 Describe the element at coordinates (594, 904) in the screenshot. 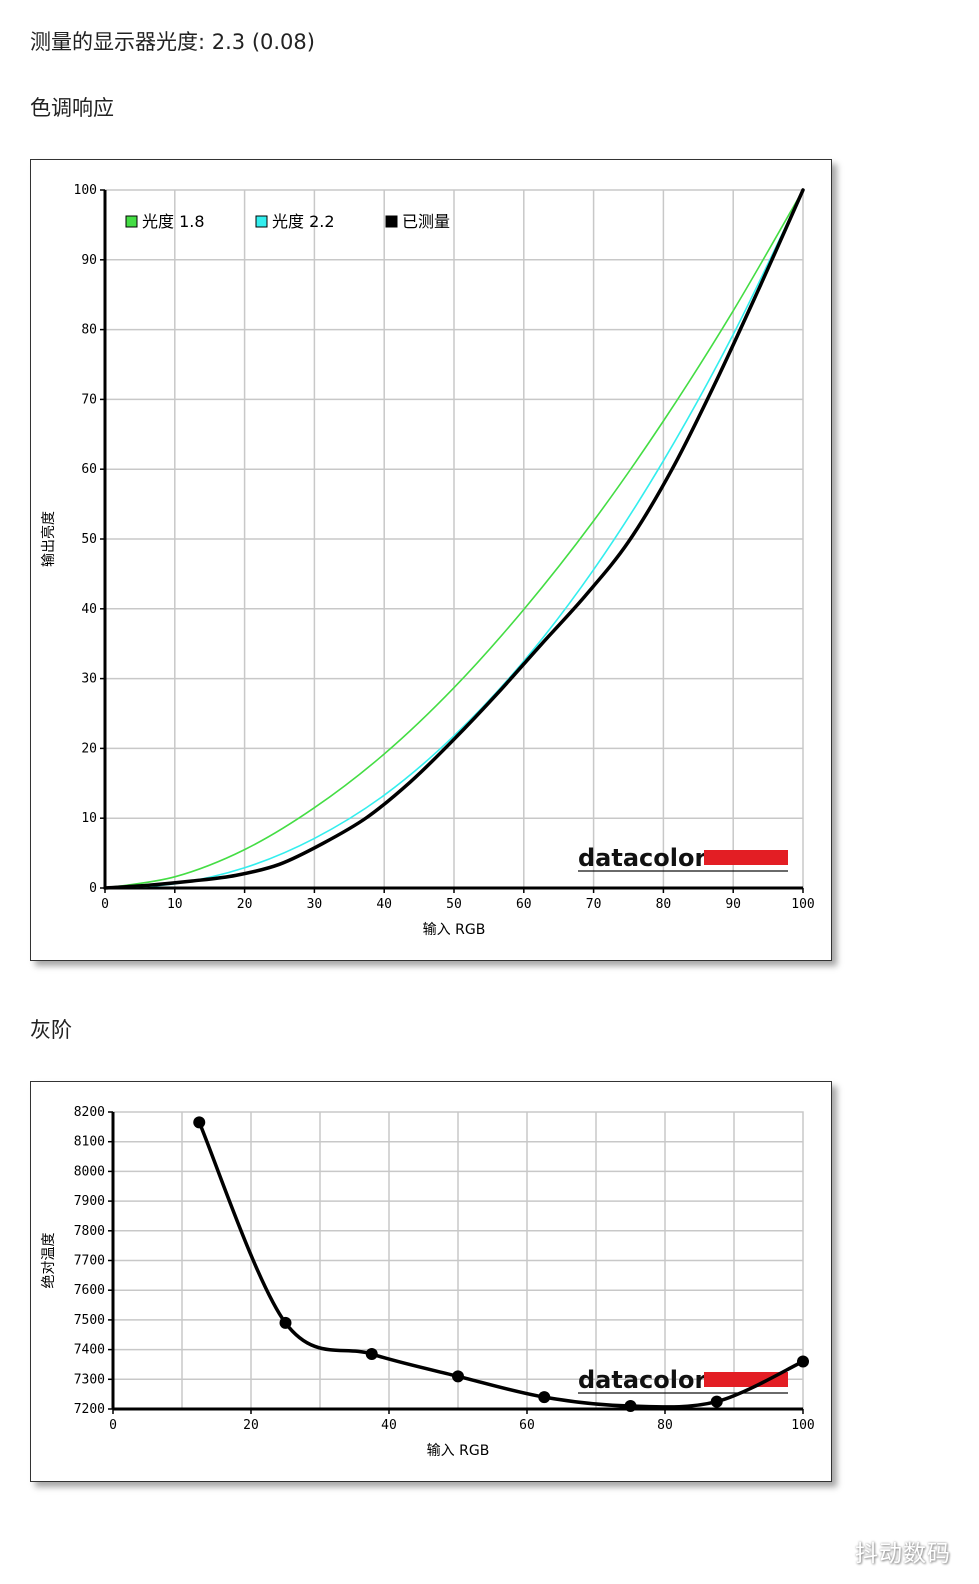

I see `x-tick-label: 70` at that location.